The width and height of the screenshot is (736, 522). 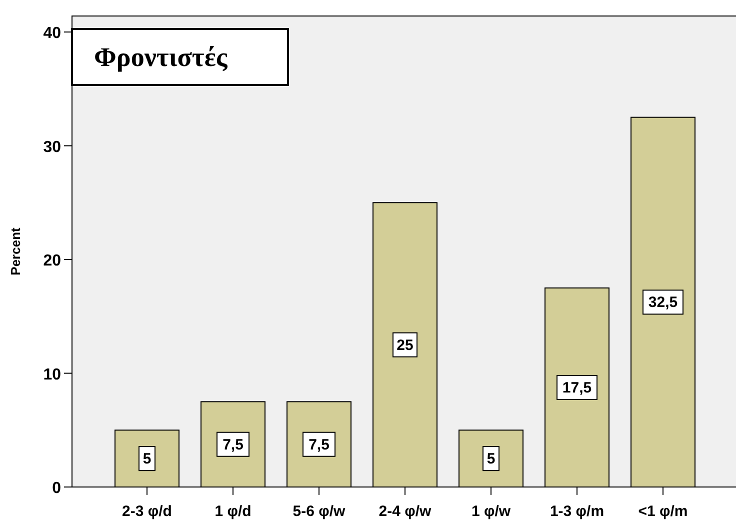 I want to click on data-label: 25, so click(x=405, y=345).